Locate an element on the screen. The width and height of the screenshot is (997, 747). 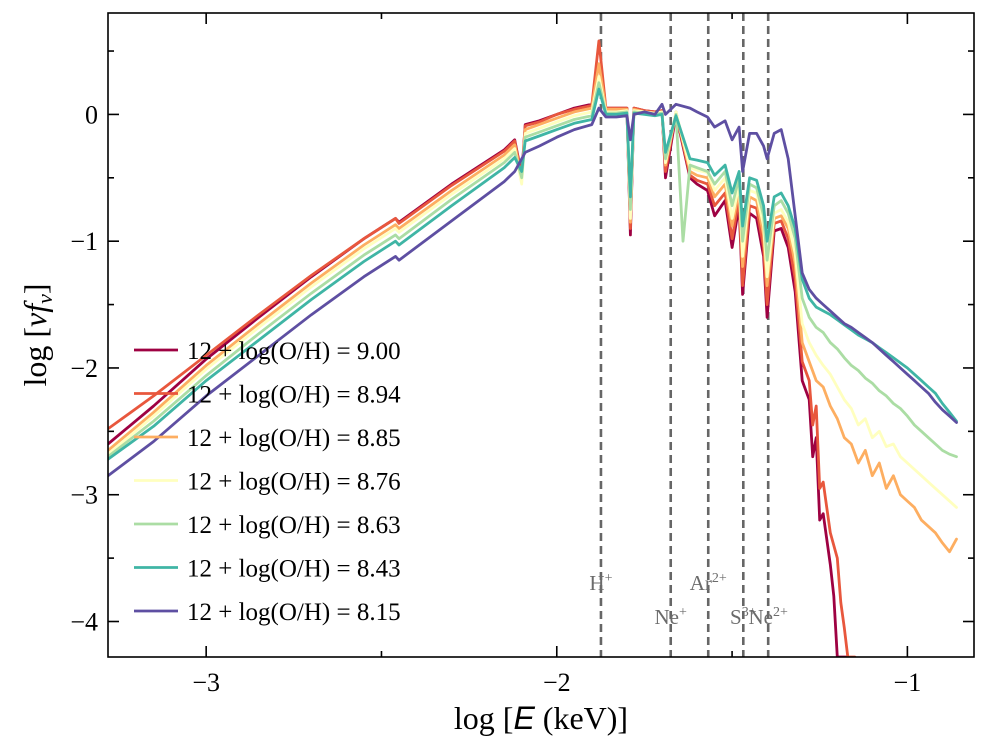
ion-label-1: Ne+ is located at coordinates (671, 617).